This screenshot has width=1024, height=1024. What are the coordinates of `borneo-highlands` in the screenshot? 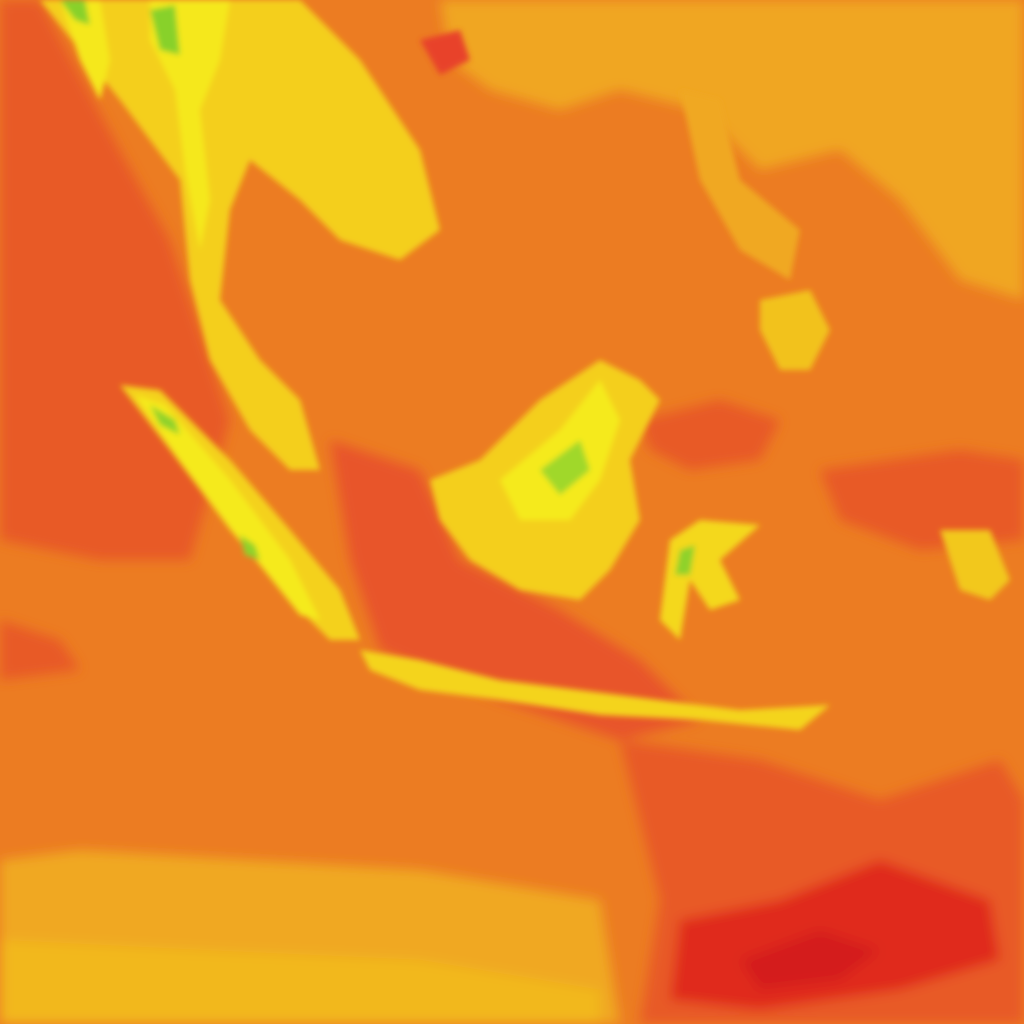 It's located at (560, 450).